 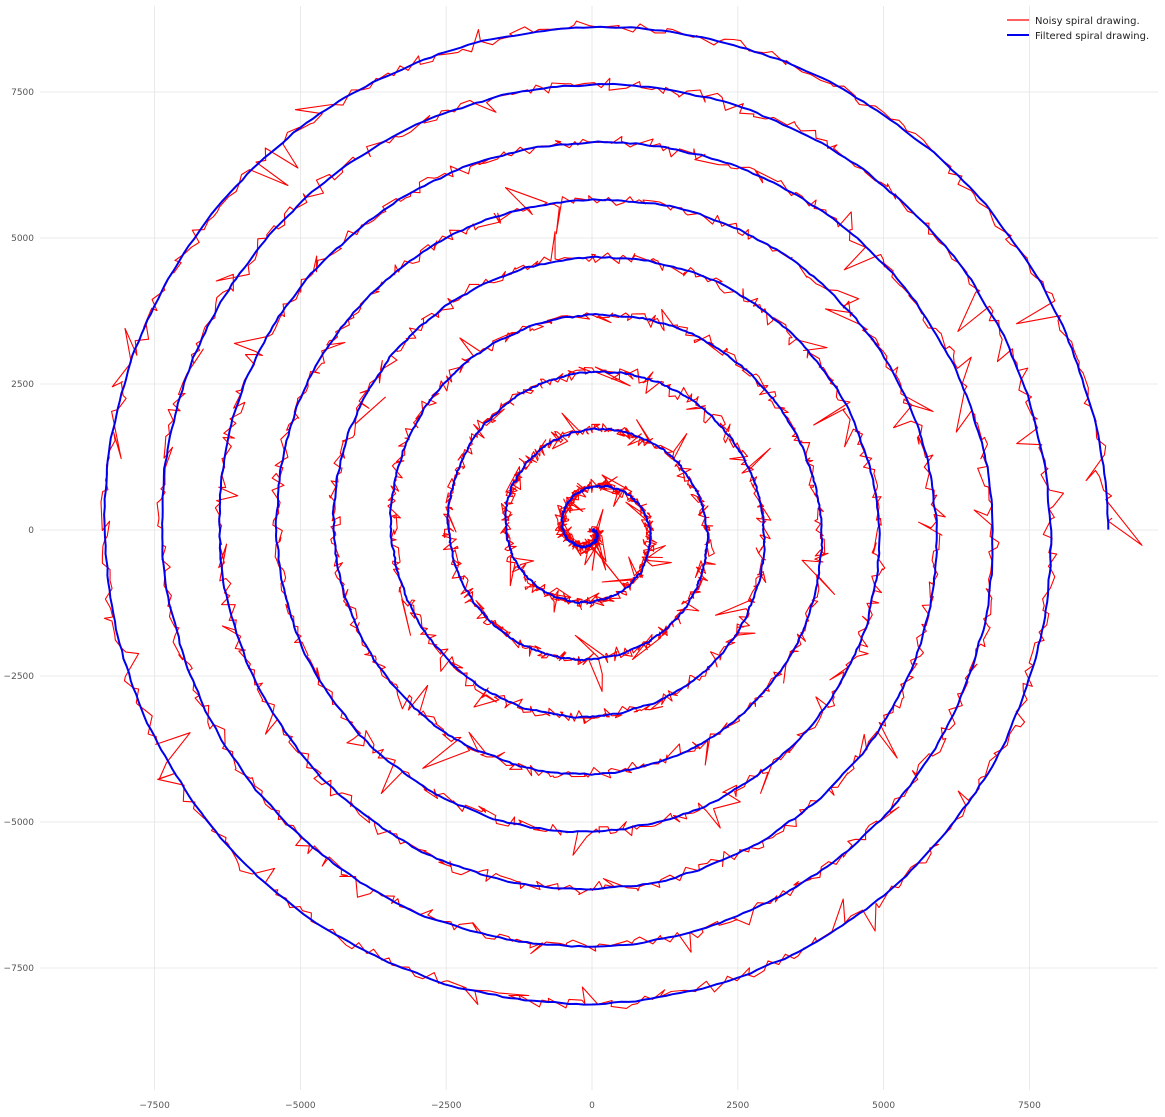 What do you see at coordinates (19, 969) in the screenshot?
I see `y-tick-label: −7500` at bounding box center [19, 969].